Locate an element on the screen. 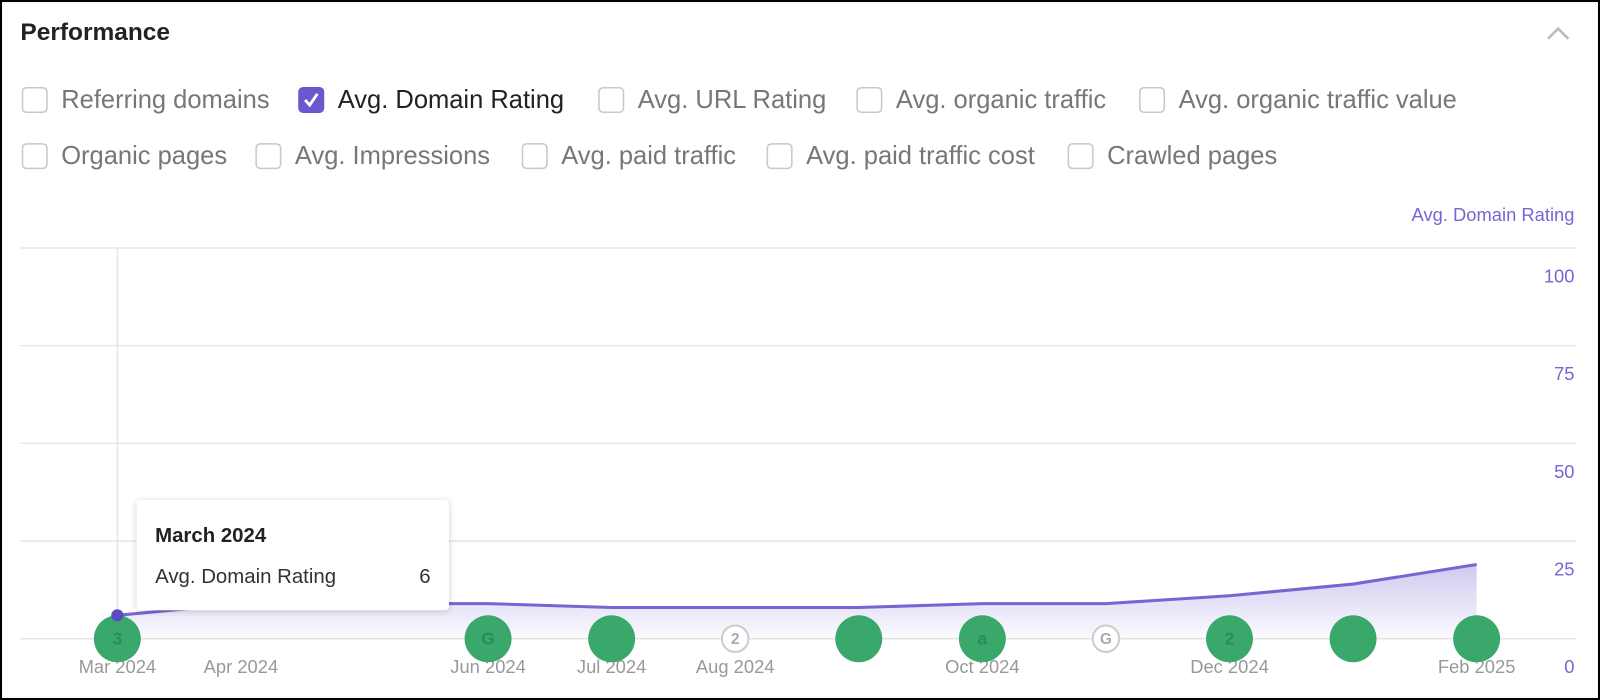  point is located at coordinates (117, 615).